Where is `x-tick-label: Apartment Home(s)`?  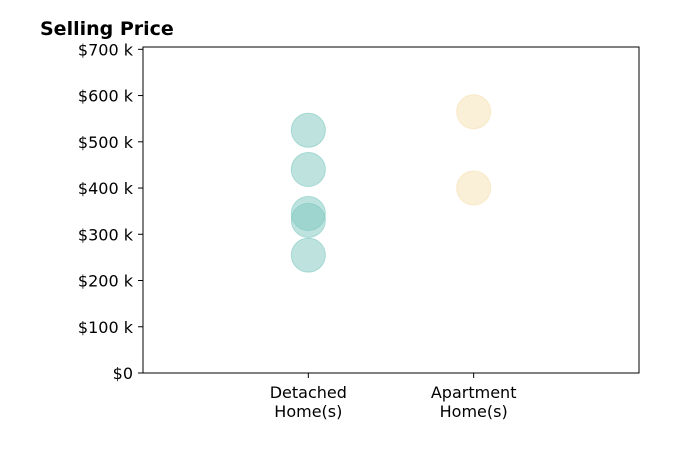
x-tick-label: Apartment Home(s) is located at coordinates (474, 402).